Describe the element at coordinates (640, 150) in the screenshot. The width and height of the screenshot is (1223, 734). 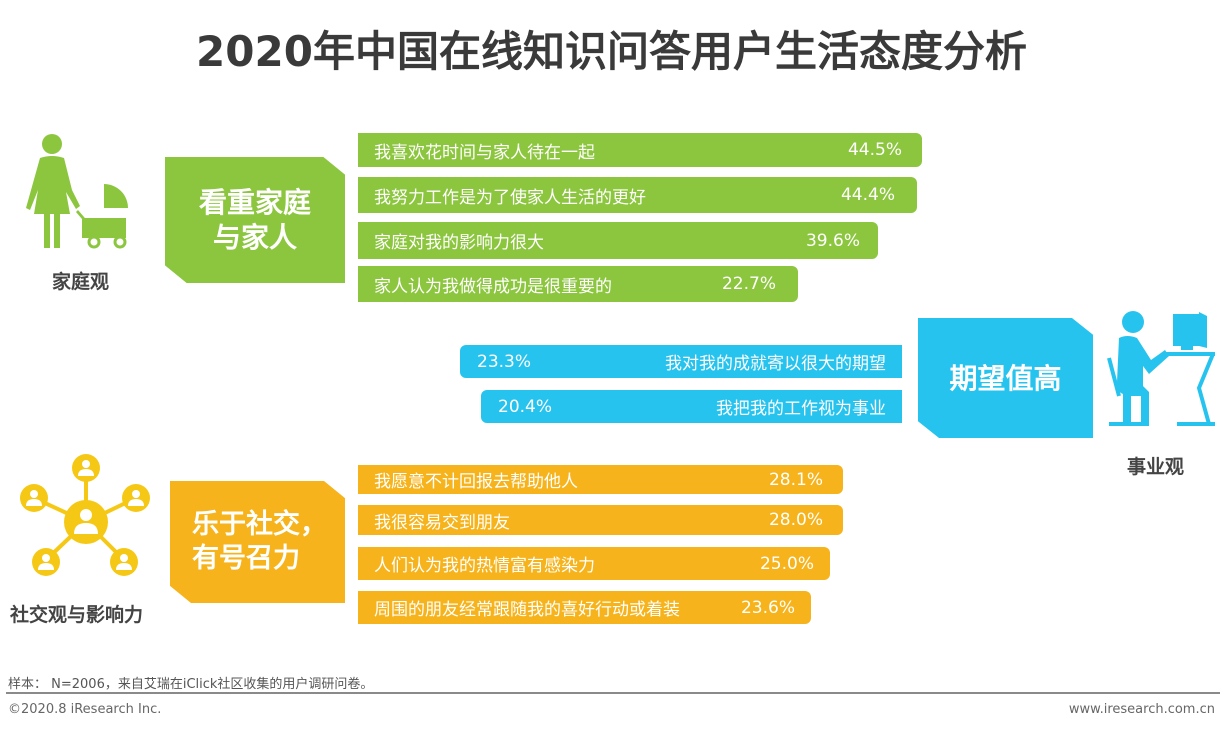
I see `family-bar-1: 我喜欢花时间与家人待在一起 44.5%` at that location.